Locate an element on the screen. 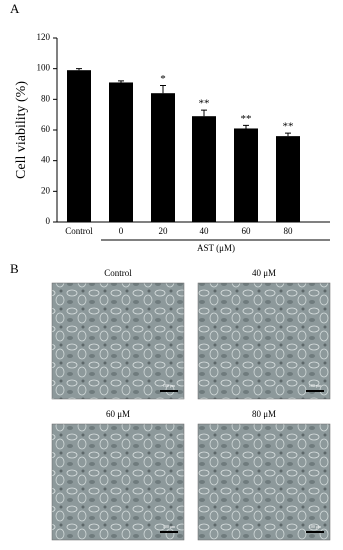  y-tick-label: 0 is located at coordinates (48, 221).